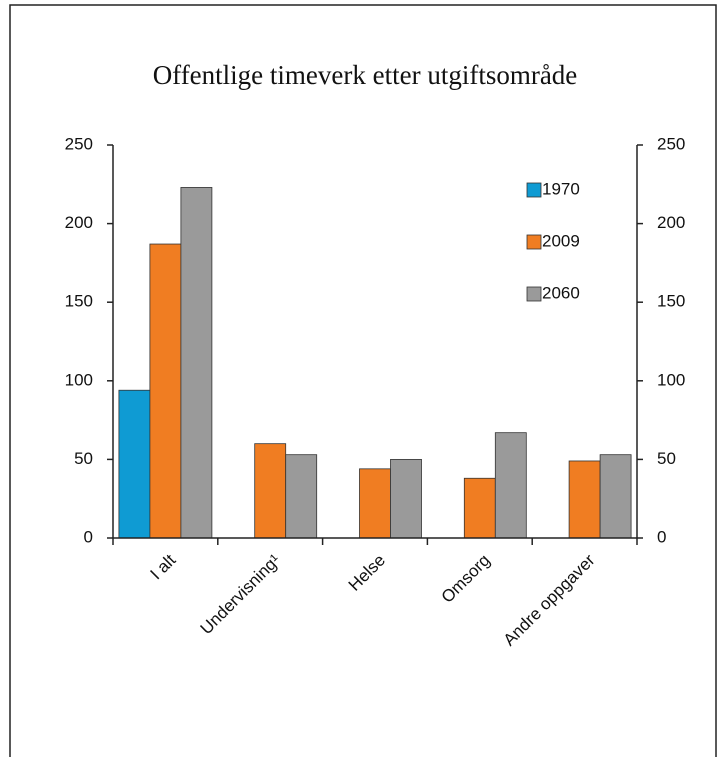 Image resolution: width=725 pixels, height=757 pixels. I want to click on y-tick-label: 50, so click(83, 458).